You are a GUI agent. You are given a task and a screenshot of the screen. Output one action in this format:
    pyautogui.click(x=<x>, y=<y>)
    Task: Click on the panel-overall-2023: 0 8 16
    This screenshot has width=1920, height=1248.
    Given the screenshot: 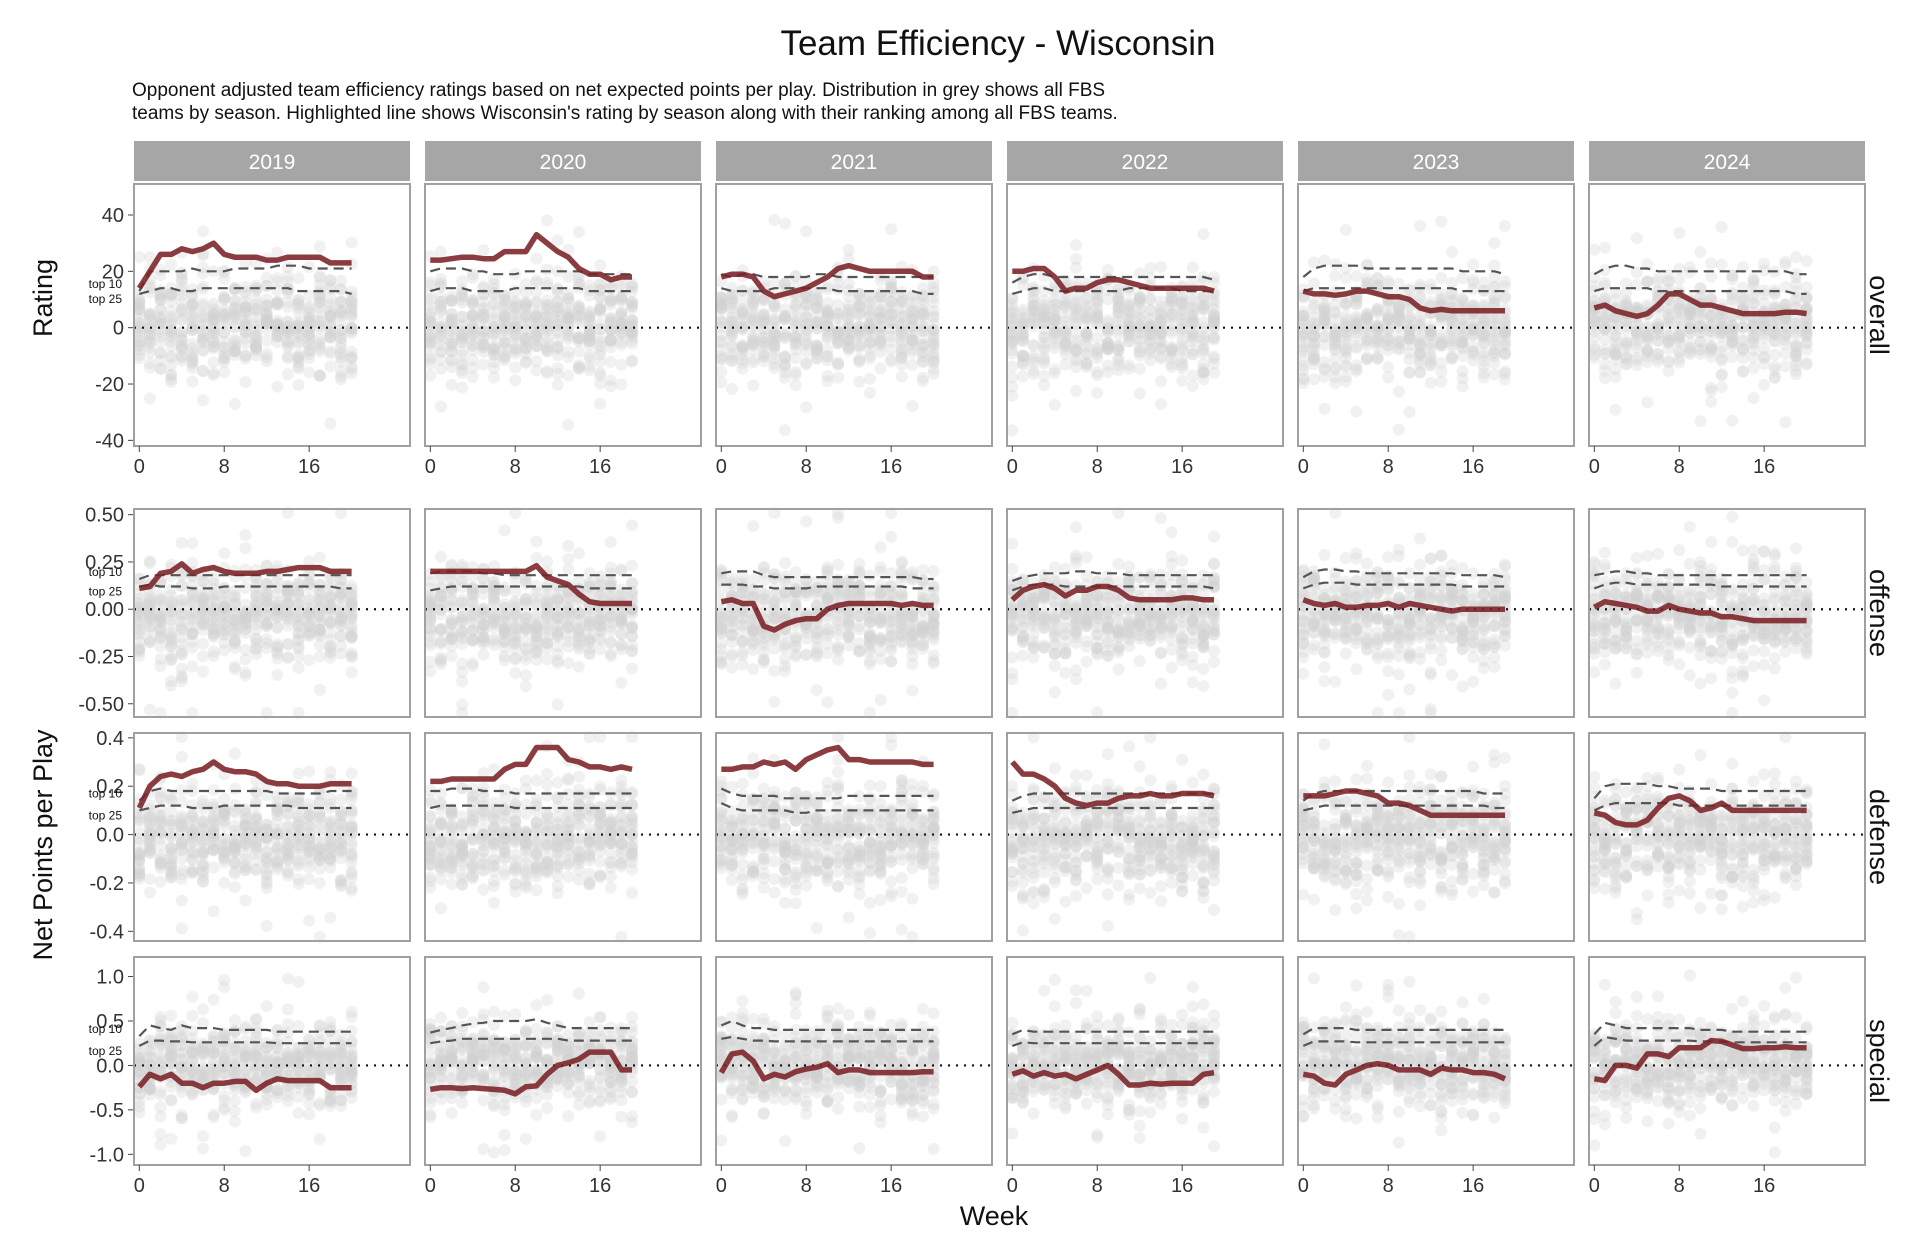 What is the action you would take?
    pyautogui.click(x=1436, y=330)
    